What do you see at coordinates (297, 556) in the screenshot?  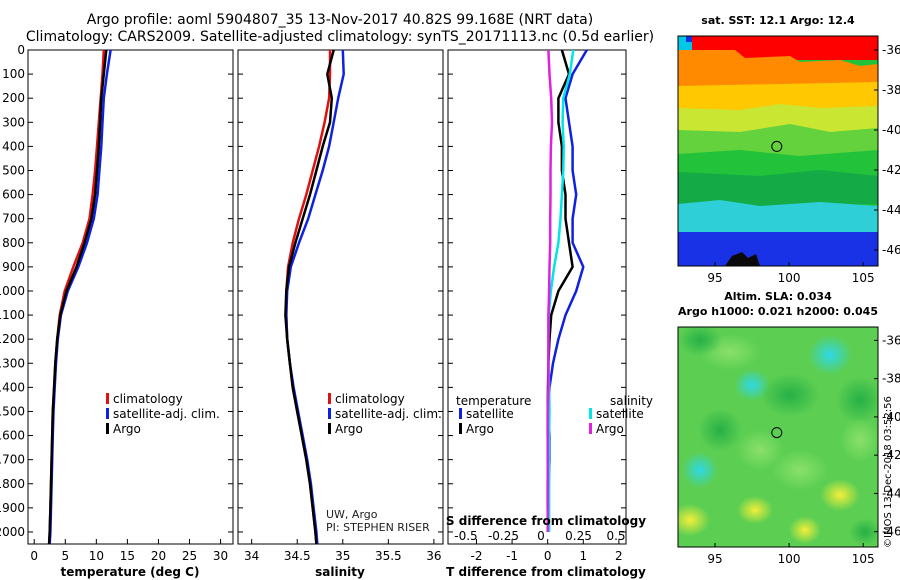 I see `x-tick-label: 34.5` at bounding box center [297, 556].